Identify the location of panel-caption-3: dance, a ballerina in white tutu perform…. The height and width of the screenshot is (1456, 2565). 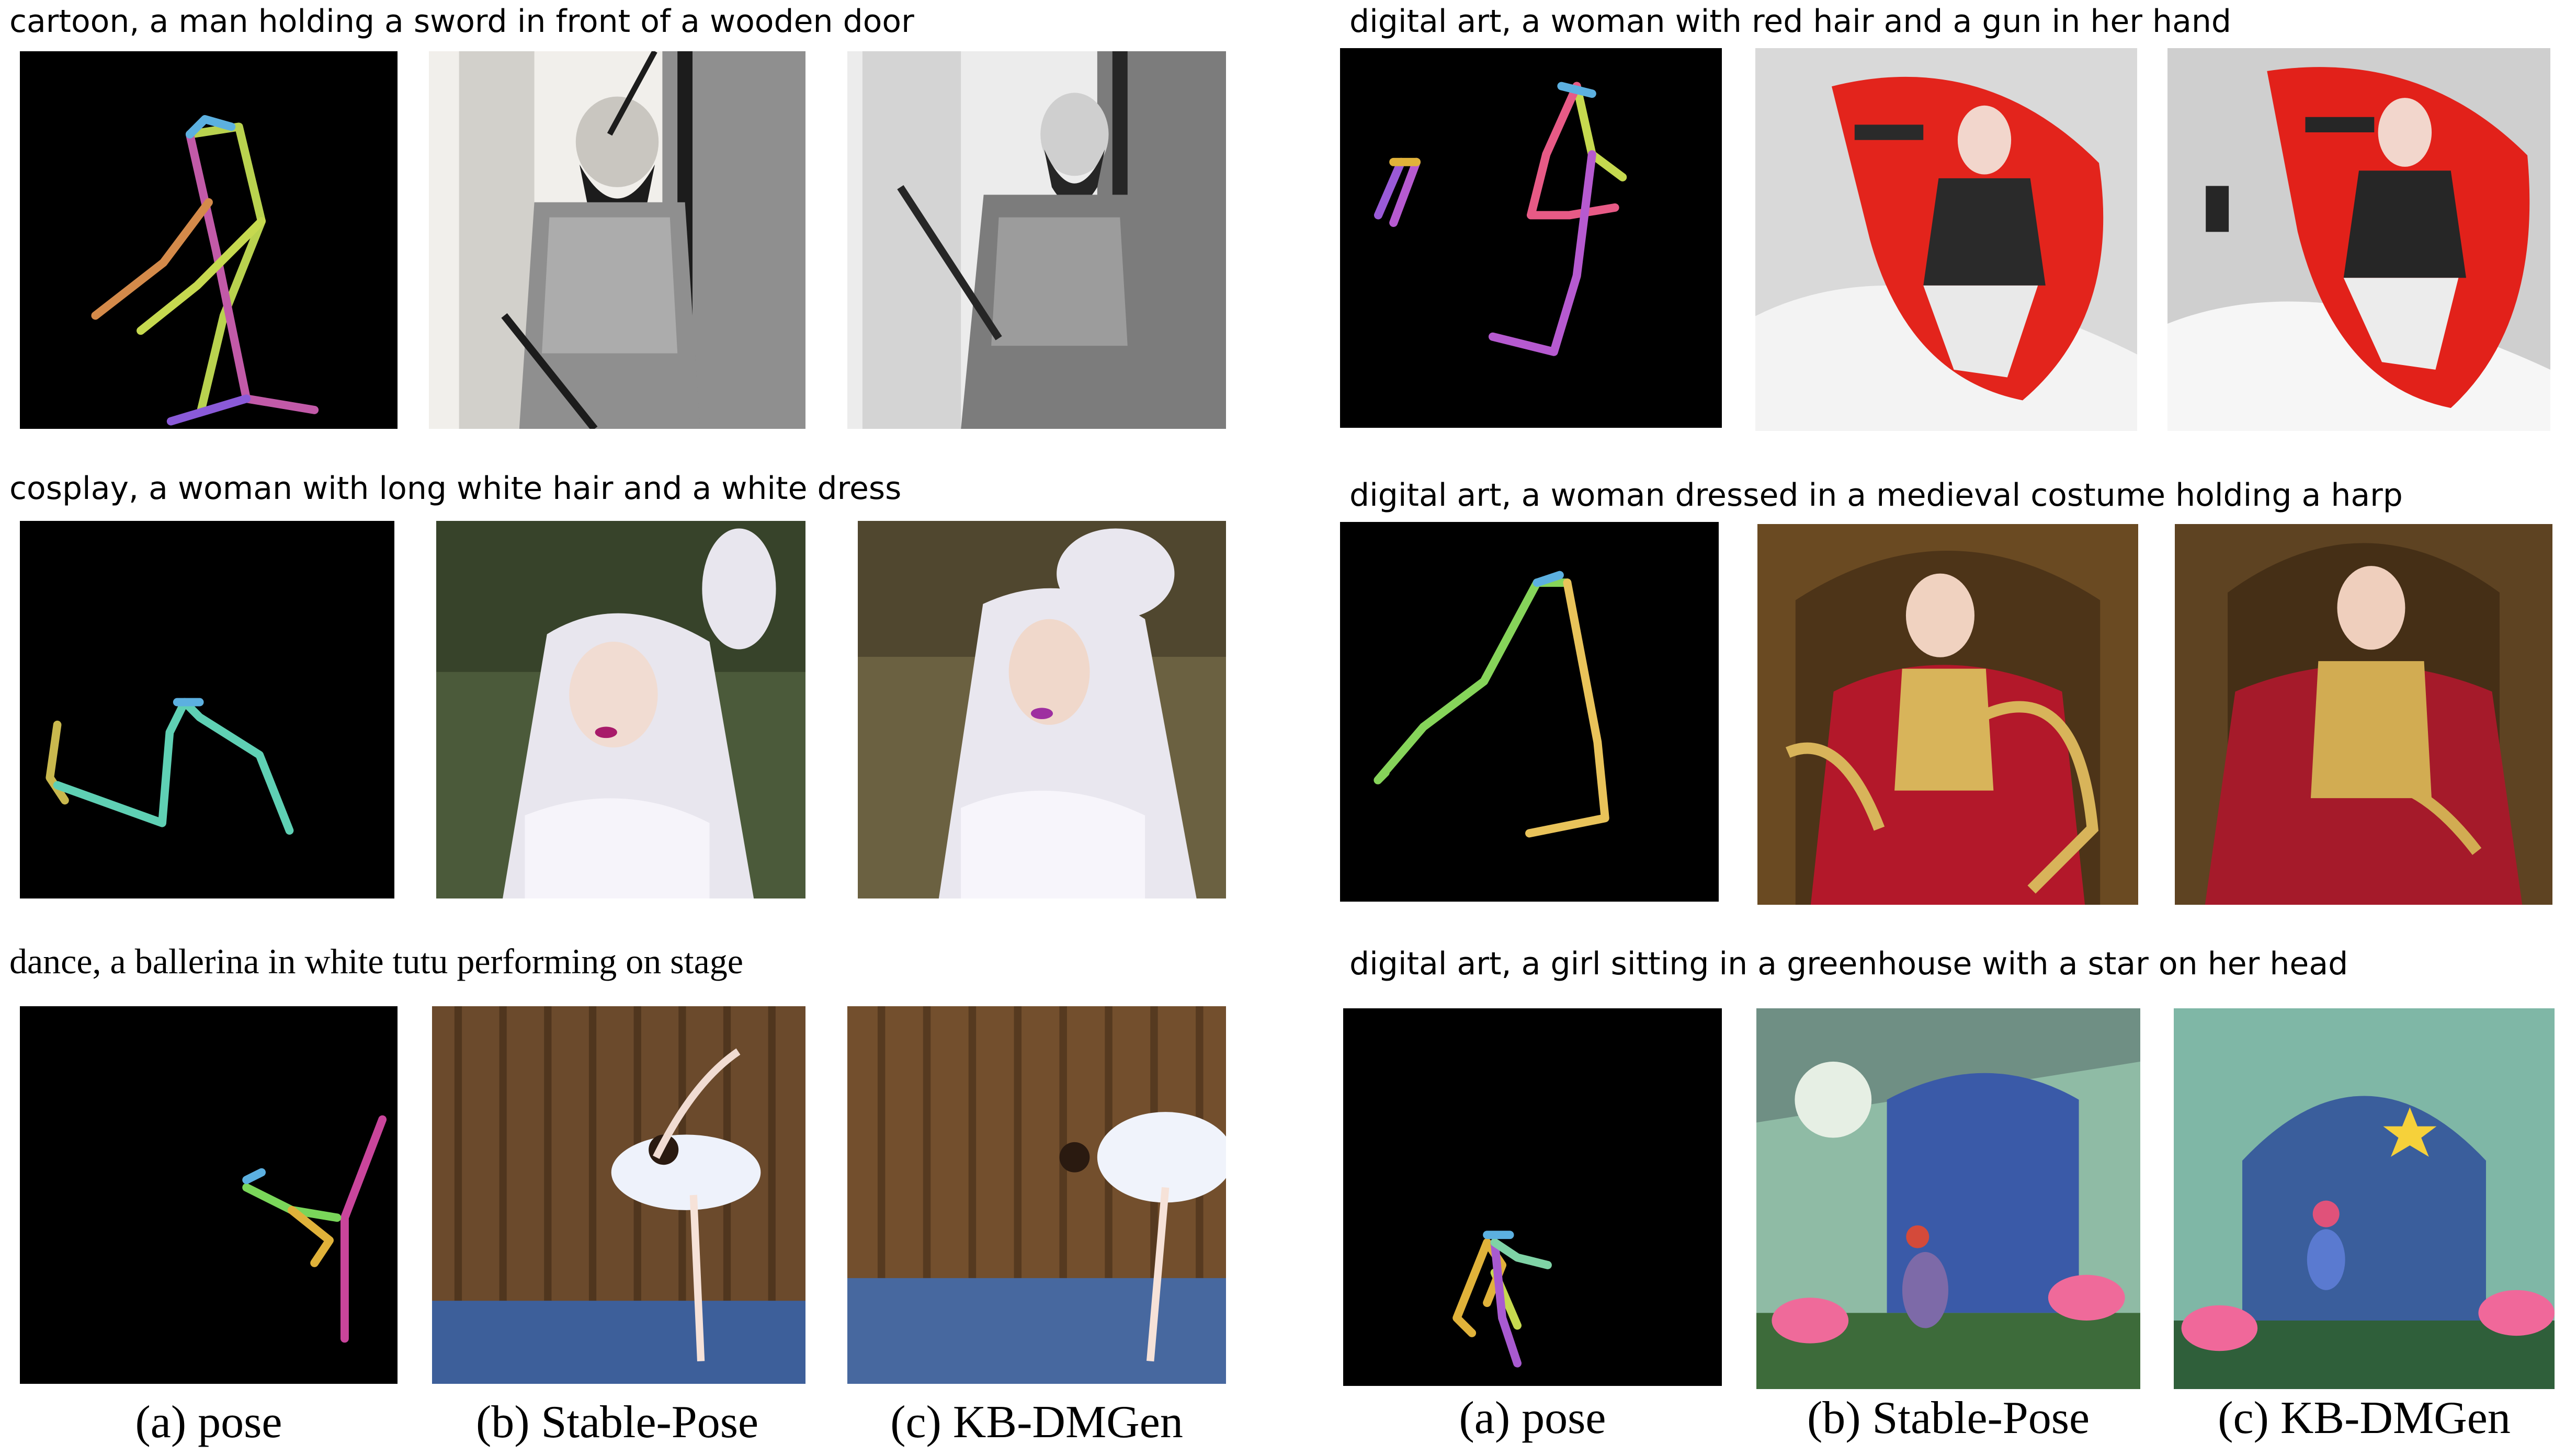
(376, 961).